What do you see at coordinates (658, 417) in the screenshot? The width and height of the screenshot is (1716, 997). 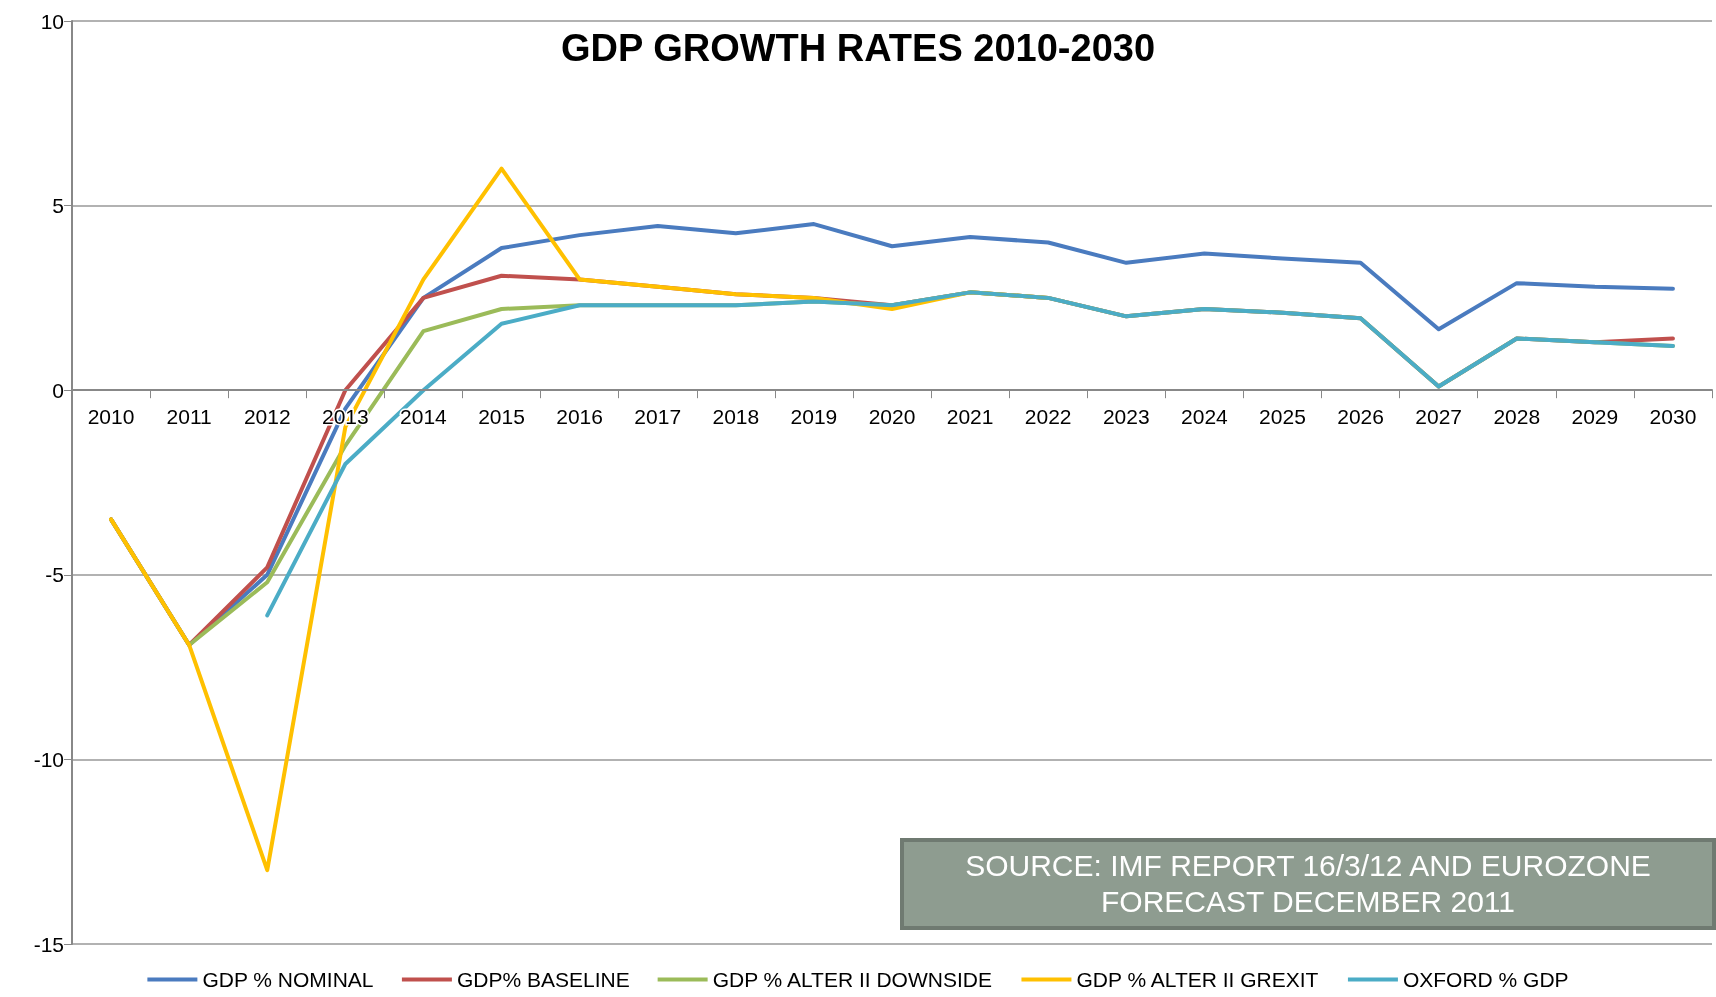 I see `x-tick-label: 2017` at bounding box center [658, 417].